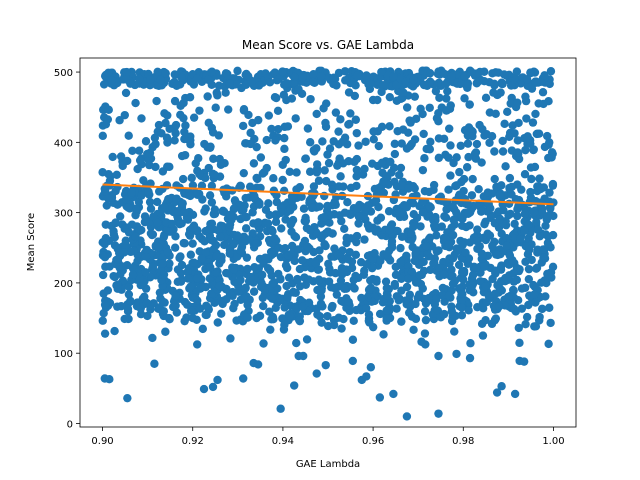 This screenshot has width=640, height=480. Describe the element at coordinates (314, 375) in the screenshot. I see `scatter-outliers` at that location.